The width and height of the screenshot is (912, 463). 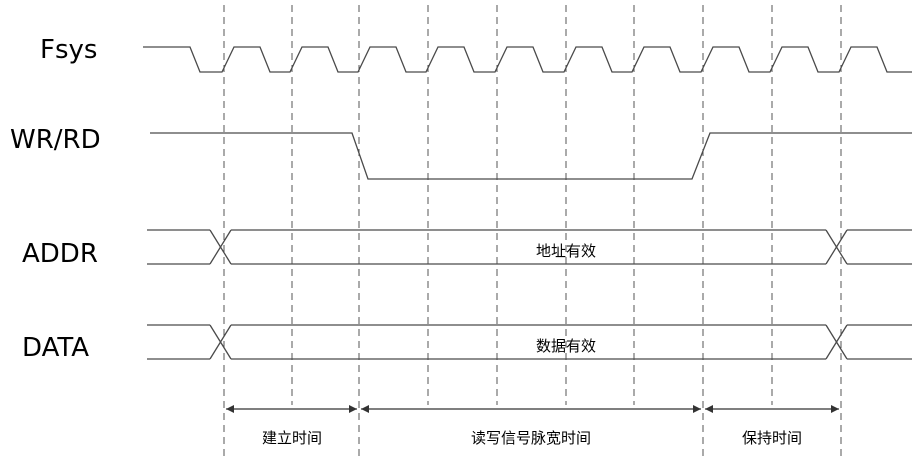 What do you see at coordinates (529, 247) in the screenshot?
I see `addr-bus` at bounding box center [529, 247].